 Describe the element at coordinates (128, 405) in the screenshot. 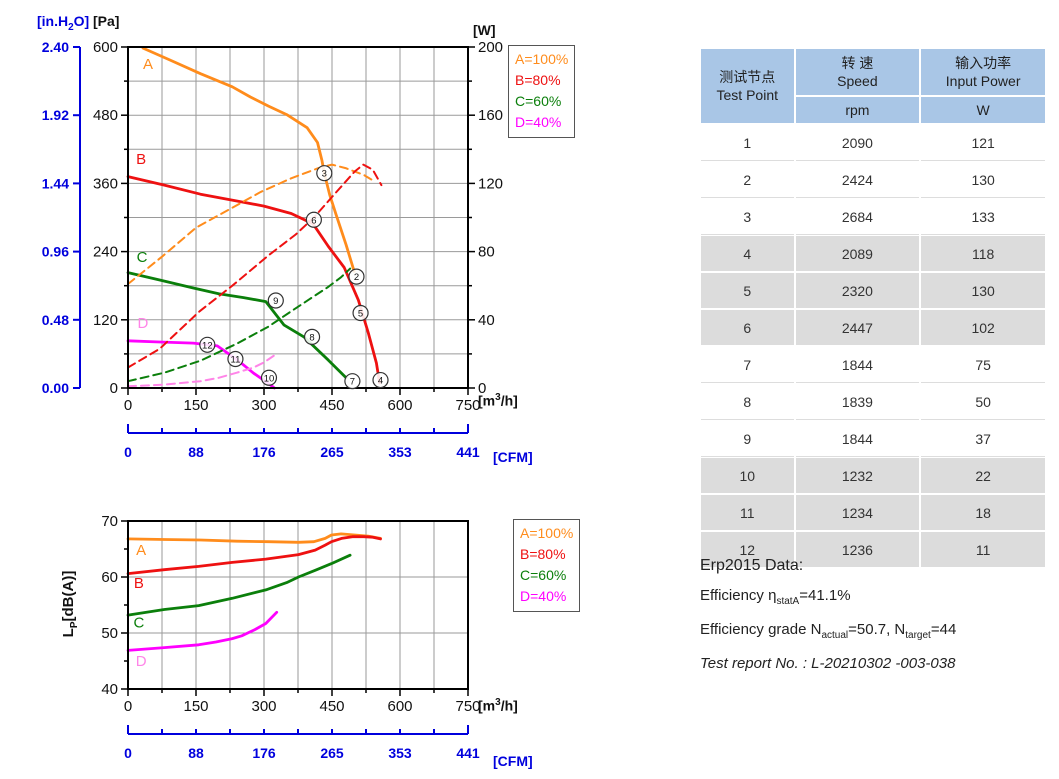

I see `x-tick-label: 0` at that location.